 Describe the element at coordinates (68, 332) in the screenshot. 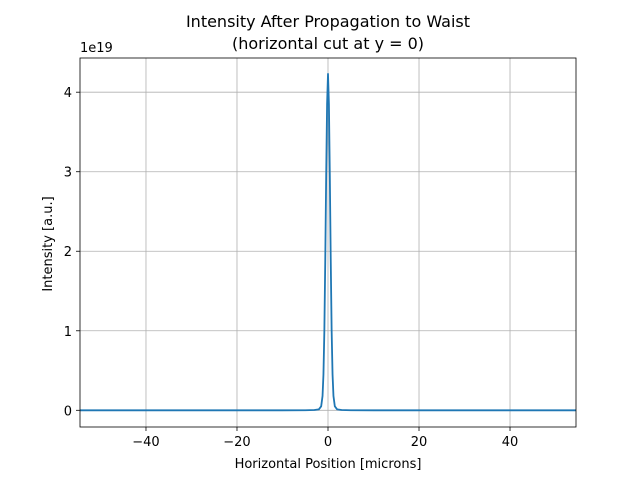

I see `y-tick-label: 1` at that location.